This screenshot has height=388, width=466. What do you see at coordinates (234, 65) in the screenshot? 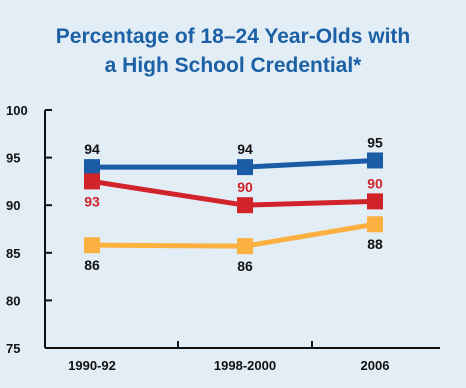
I see `chart-title-line-2: a High School Credential*` at bounding box center [234, 65].